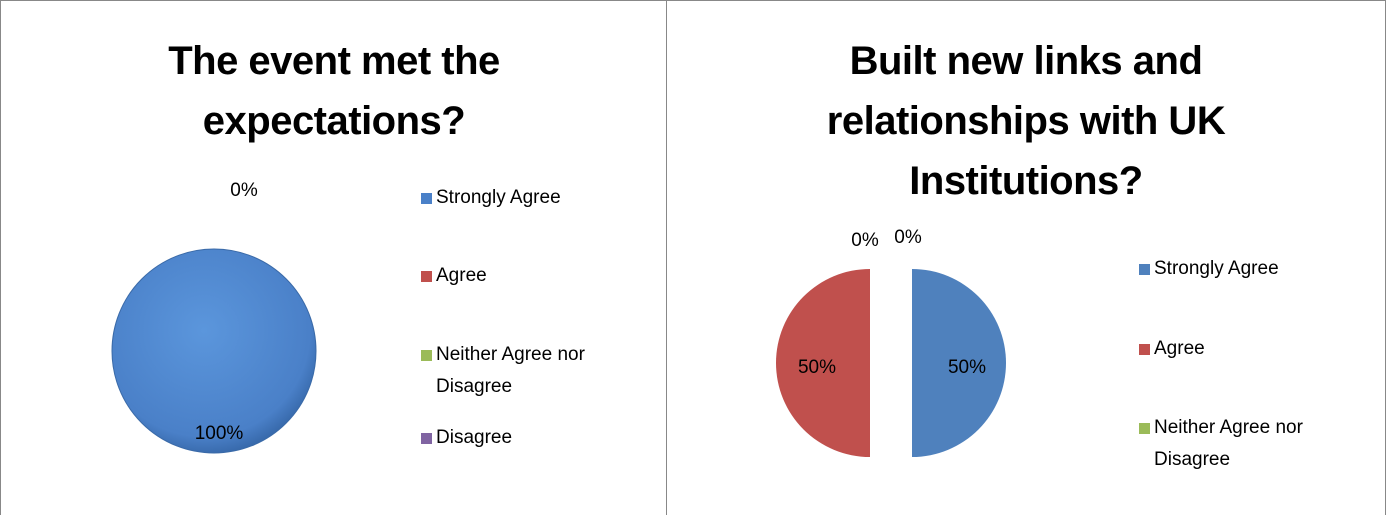 Image resolution: width=1386 pixels, height=515 pixels. What do you see at coordinates (219, 433) in the screenshot?
I see `data-label: 100%` at bounding box center [219, 433].